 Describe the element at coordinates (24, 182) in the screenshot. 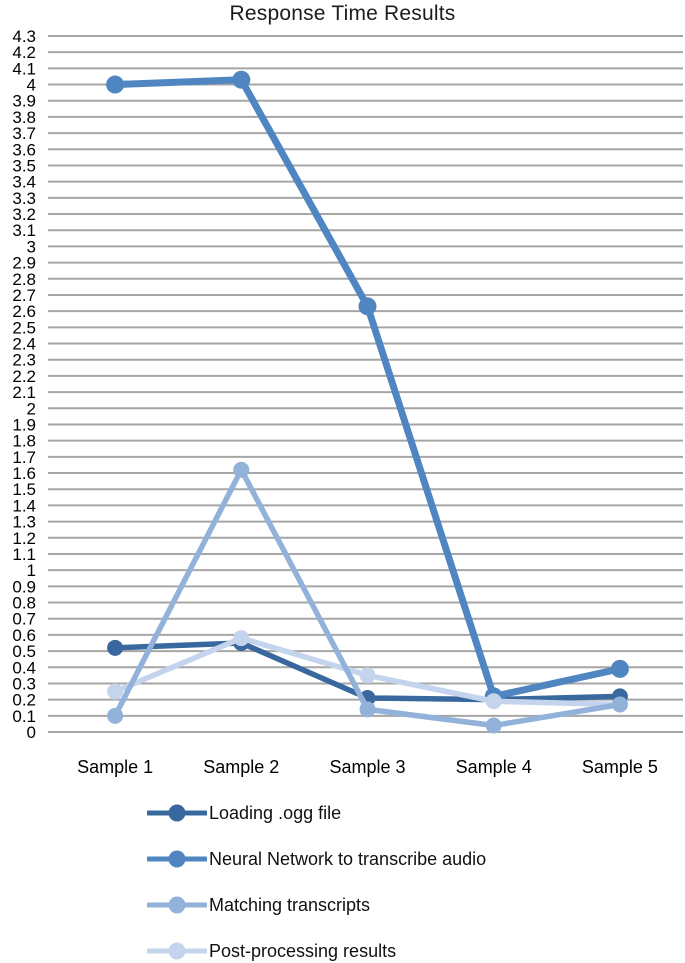

I see `y-tick-label: 3.4` at that location.